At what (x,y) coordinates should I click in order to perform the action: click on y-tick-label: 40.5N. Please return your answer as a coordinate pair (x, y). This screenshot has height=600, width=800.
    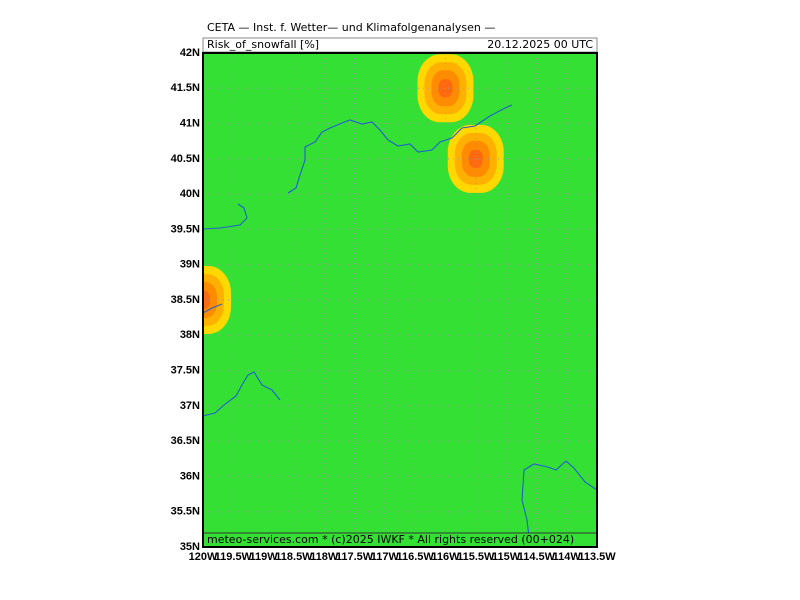
    Looking at the image, I should click on (185, 159).